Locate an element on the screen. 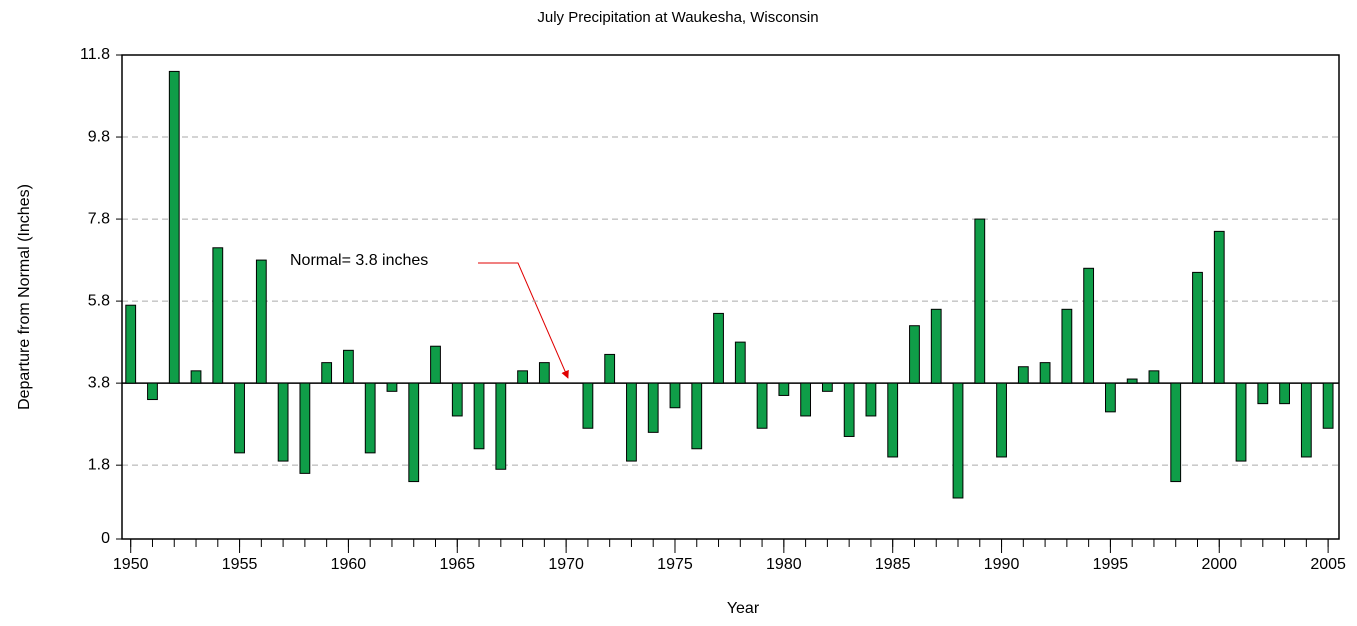  x-axis-label: Year is located at coordinates (743, 608).